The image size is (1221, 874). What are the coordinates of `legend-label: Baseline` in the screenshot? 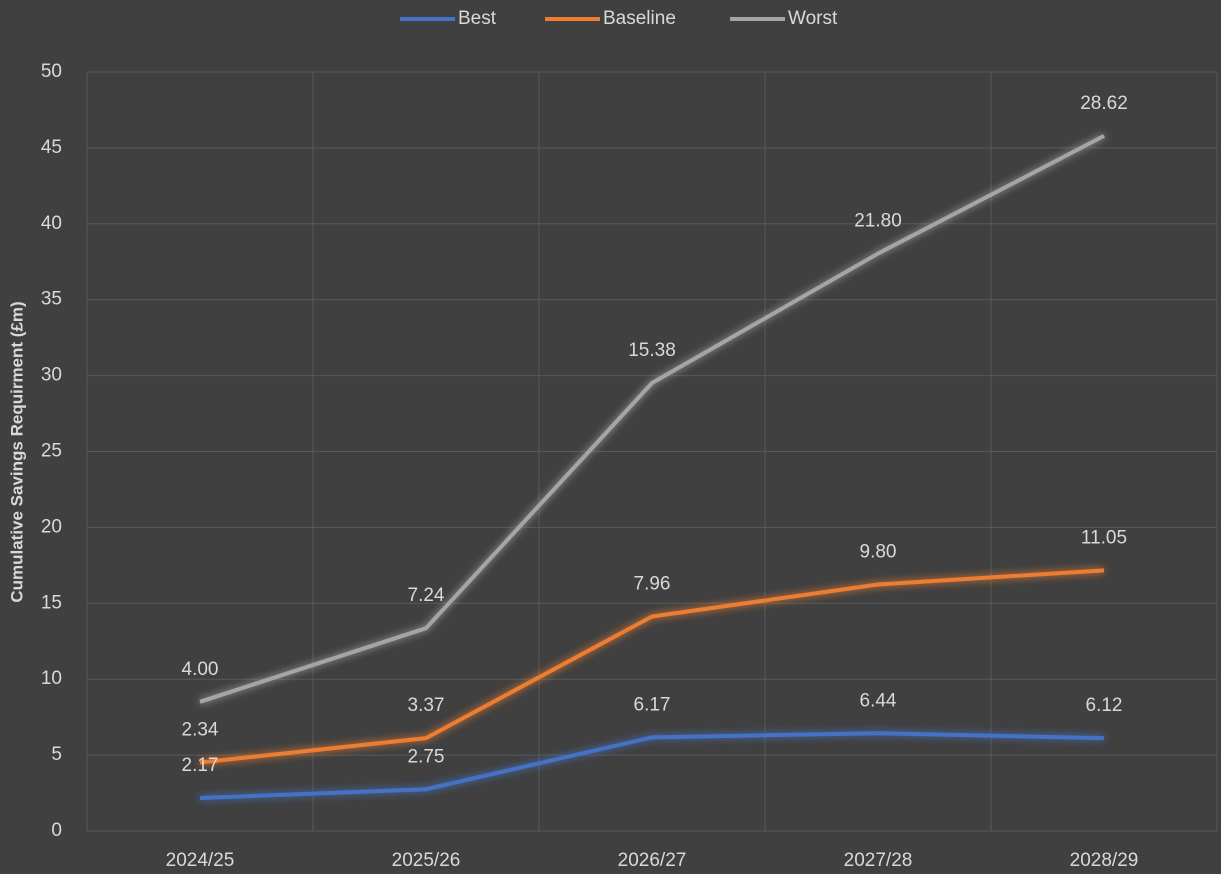 It's located at (639, 18).